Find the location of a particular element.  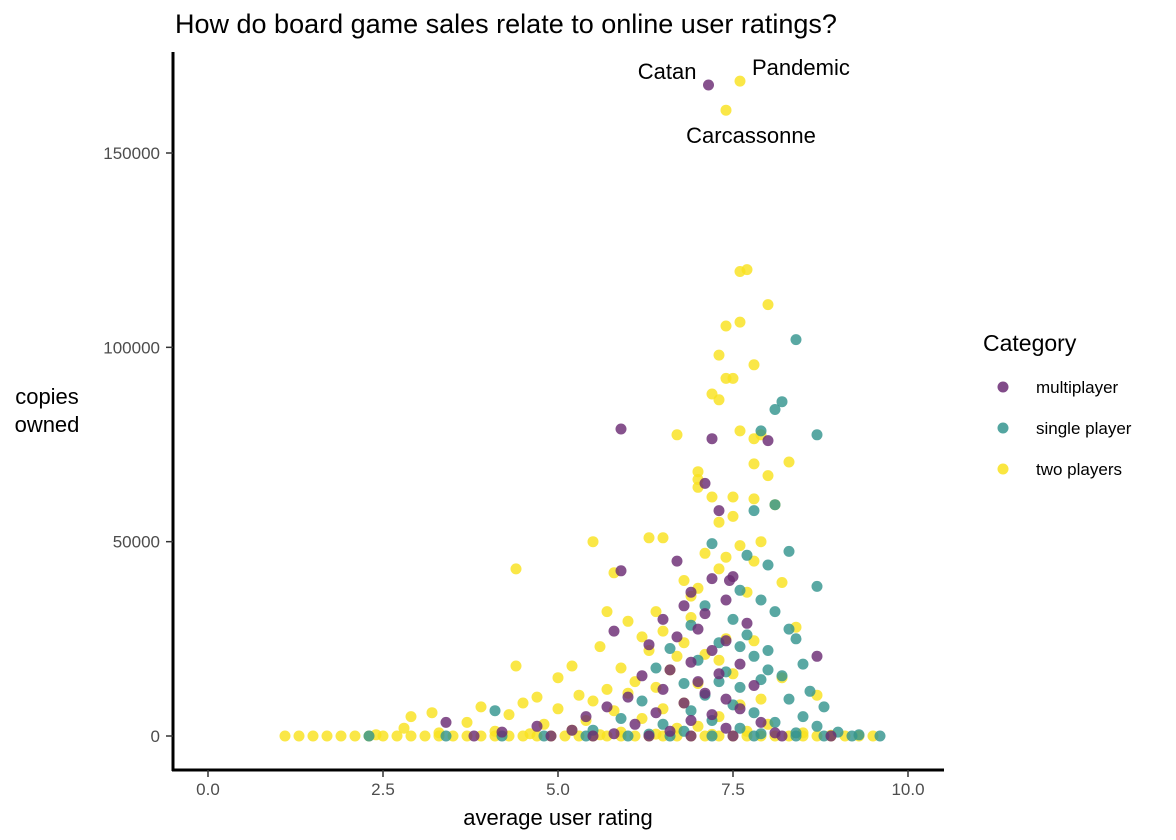

legend-key-multiplayer is located at coordinates (1003, 387).